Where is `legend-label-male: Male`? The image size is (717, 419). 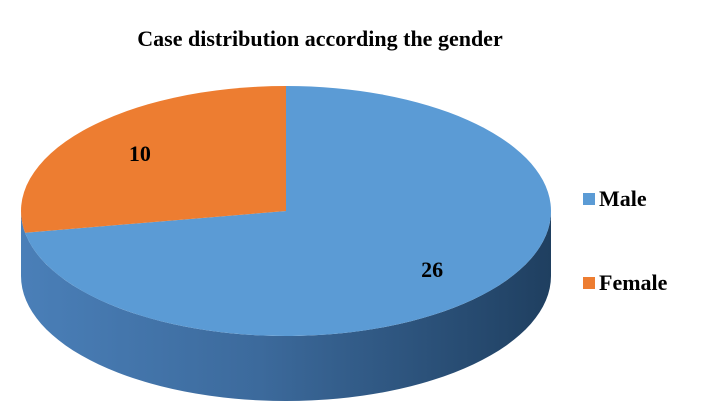
legend-label-male: Male is located at coordinates (623, 198).